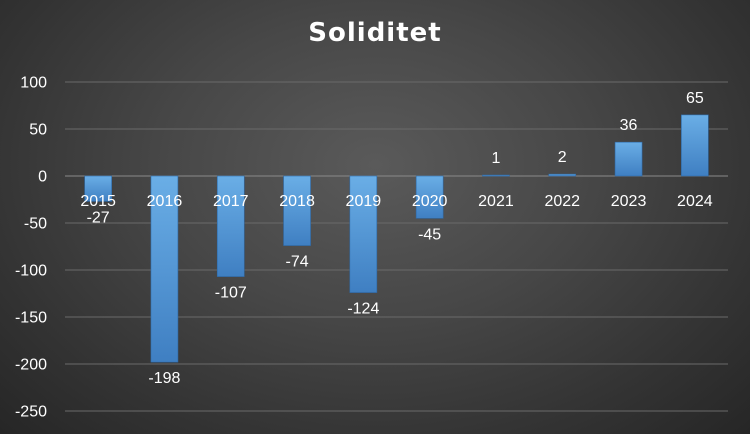 The image size is (750, 434). I want to click on data-label: -107, so click(231, 293).